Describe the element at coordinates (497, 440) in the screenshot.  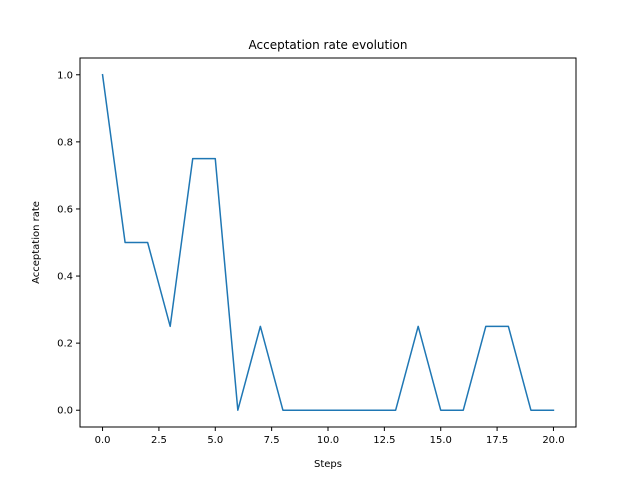
I see `x-tick-label: 17.5` at that location.